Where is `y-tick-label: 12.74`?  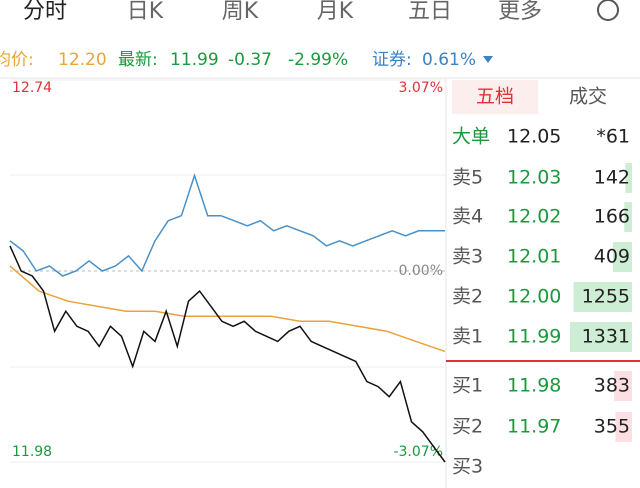
y-tick-label: 12.74 is located at coordinates (32, 88).